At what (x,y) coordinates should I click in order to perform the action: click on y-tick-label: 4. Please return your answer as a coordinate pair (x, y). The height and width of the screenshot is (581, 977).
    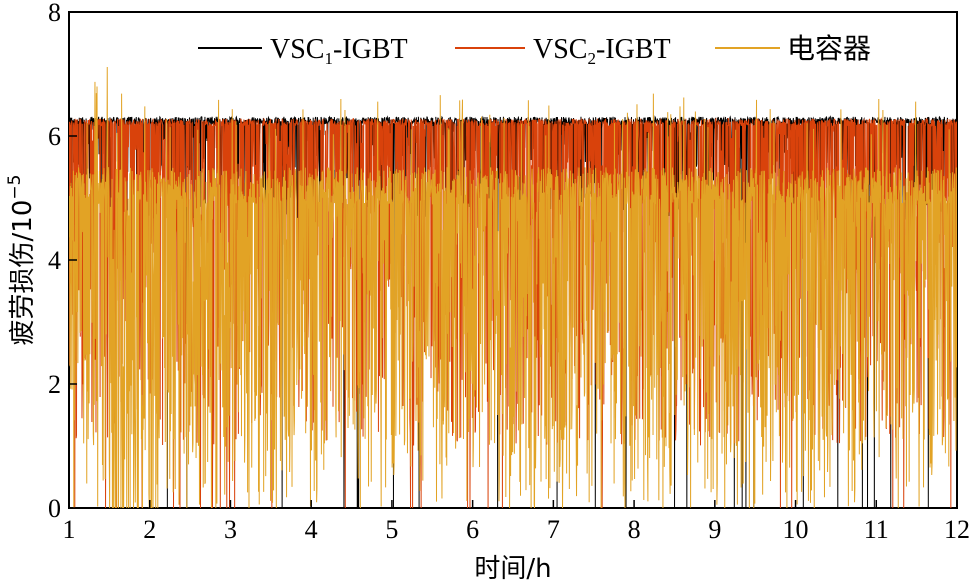
    Looking at the image, I should click on (54, 260).